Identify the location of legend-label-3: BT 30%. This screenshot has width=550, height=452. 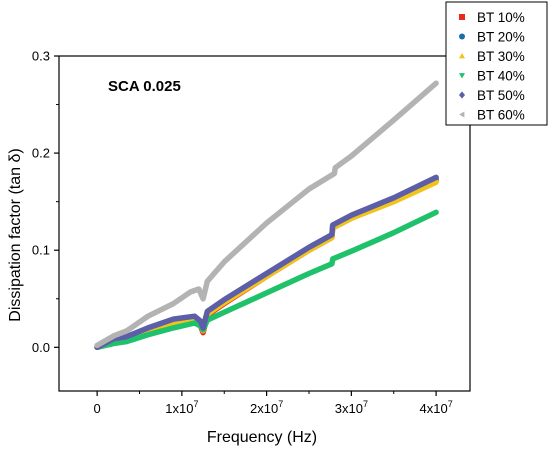
(501, 56).